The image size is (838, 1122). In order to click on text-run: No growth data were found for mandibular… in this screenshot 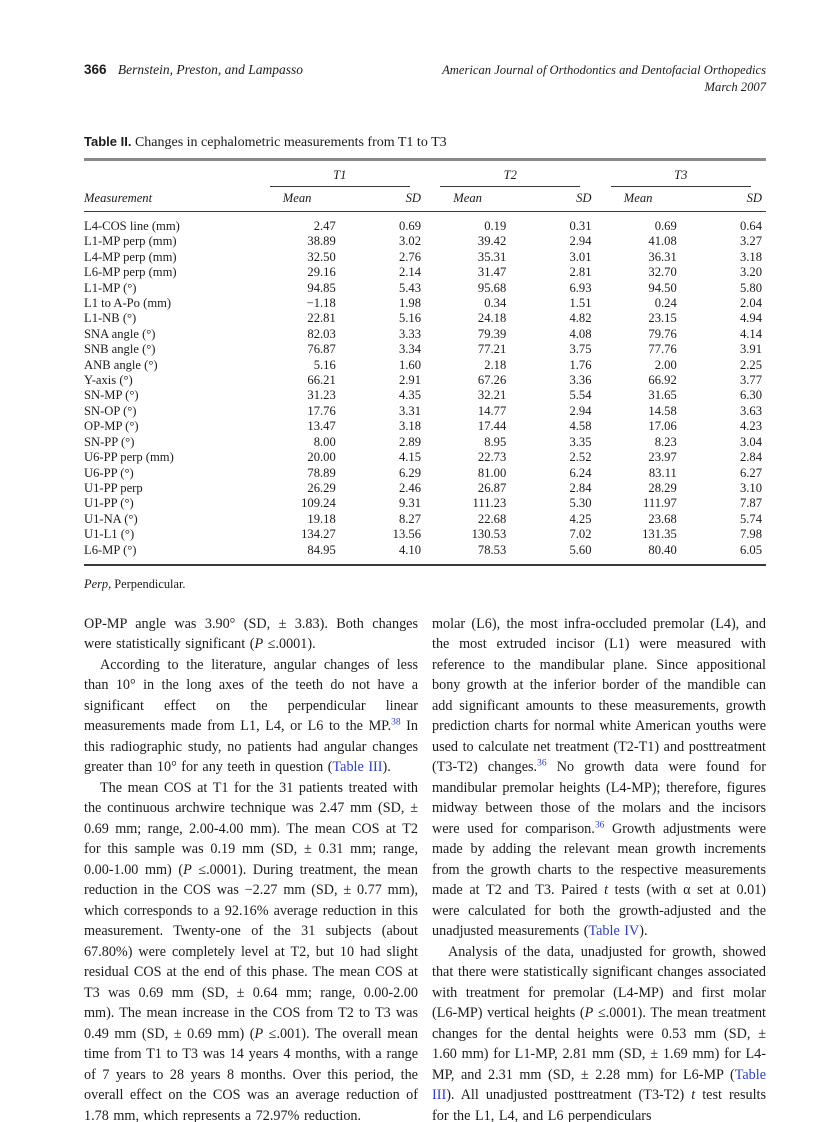, I will do `click(599, 798)`.